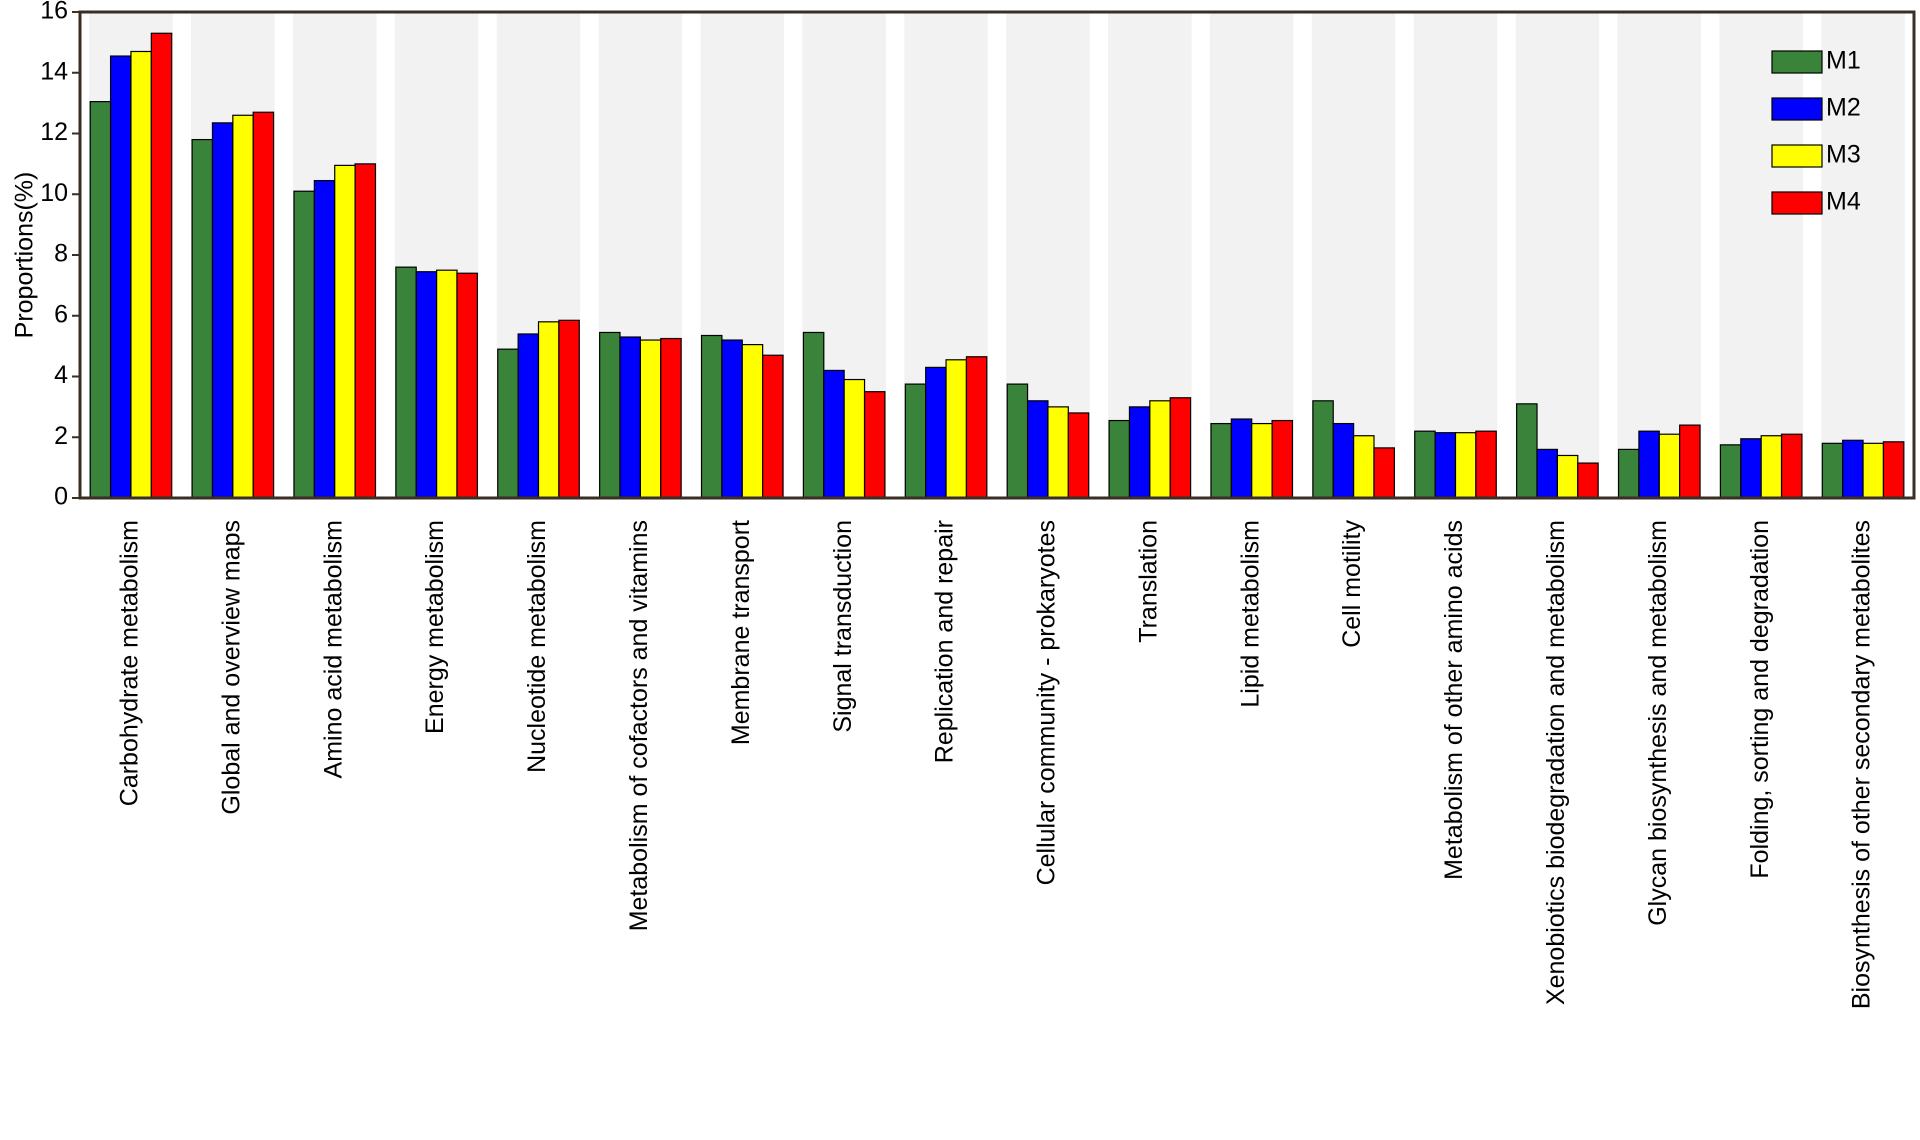 This screenshot has height=1140, width=1920. Describe the element at coordinates (61, 254) in the screenshot. I see `y-tick-label: 8` at that location.